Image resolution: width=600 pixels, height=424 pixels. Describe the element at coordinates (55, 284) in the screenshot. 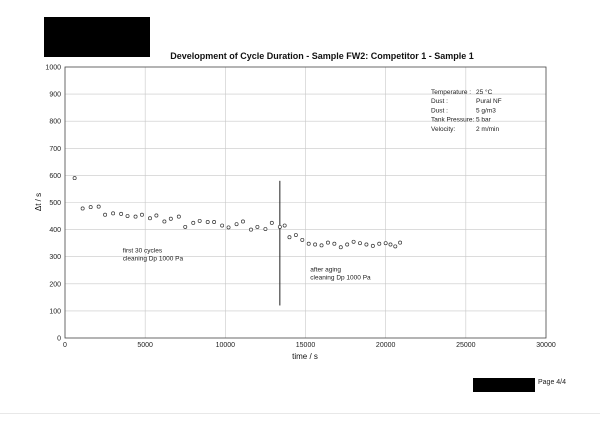

I see `y-tick-label: 200` at that location.